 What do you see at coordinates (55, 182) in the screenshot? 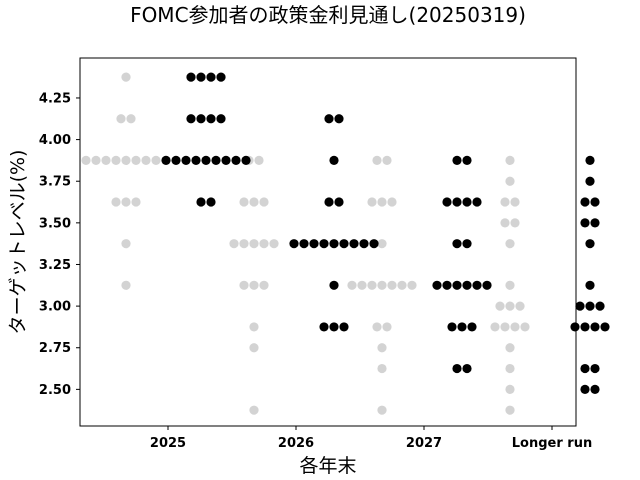
I see `y-tick-label: 3.75` at bounding box center [55, 182].